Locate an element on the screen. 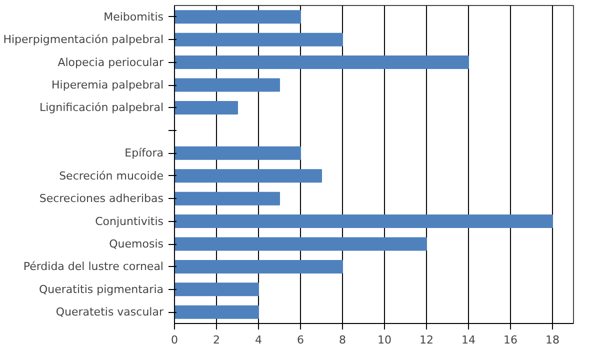 This screenshot has width=593, height=346. x-tick-label: 6 is located at coordinates (300, 340).